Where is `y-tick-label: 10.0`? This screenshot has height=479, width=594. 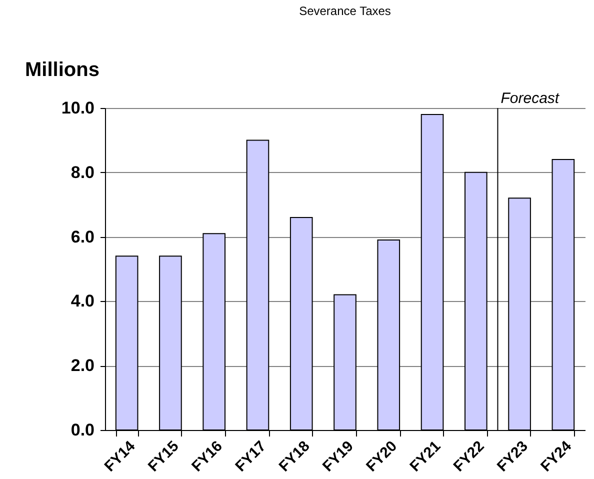
y-tick-label: 10.0 is located at coordinates (77, 108).